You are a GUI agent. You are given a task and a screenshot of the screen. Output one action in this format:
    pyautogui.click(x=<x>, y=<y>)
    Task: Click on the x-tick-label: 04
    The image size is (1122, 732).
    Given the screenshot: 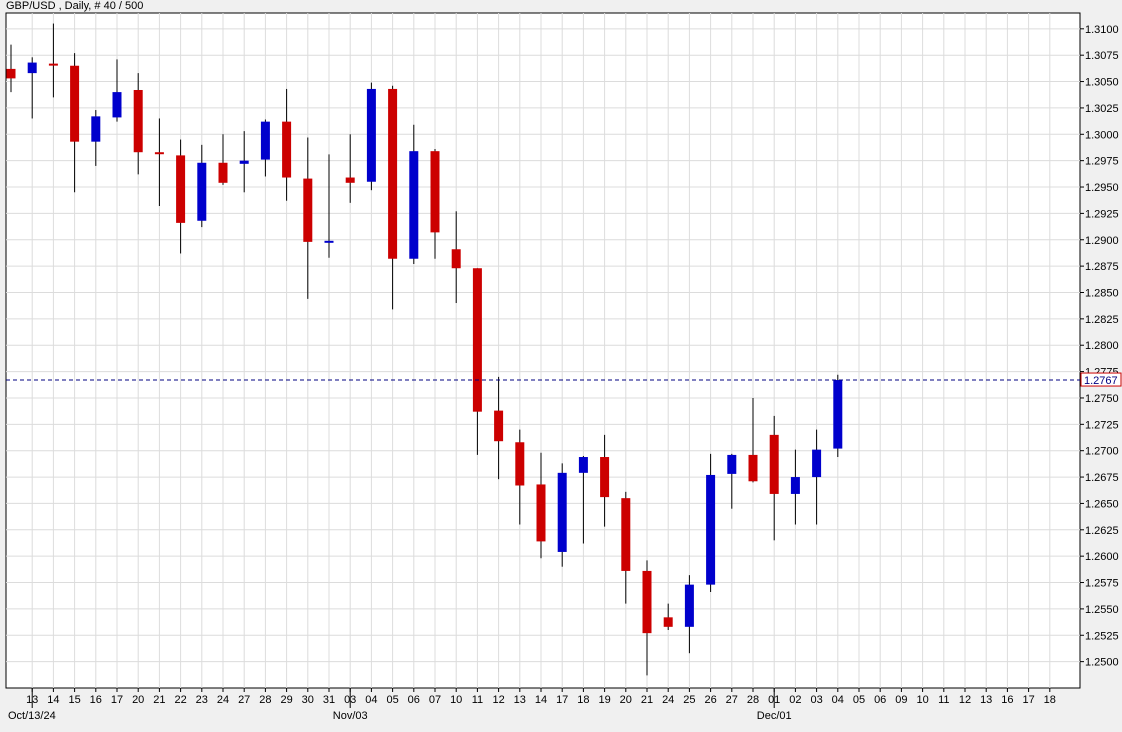 What is the action you would take?
    pyautogui.click(x=371, y=700)
    